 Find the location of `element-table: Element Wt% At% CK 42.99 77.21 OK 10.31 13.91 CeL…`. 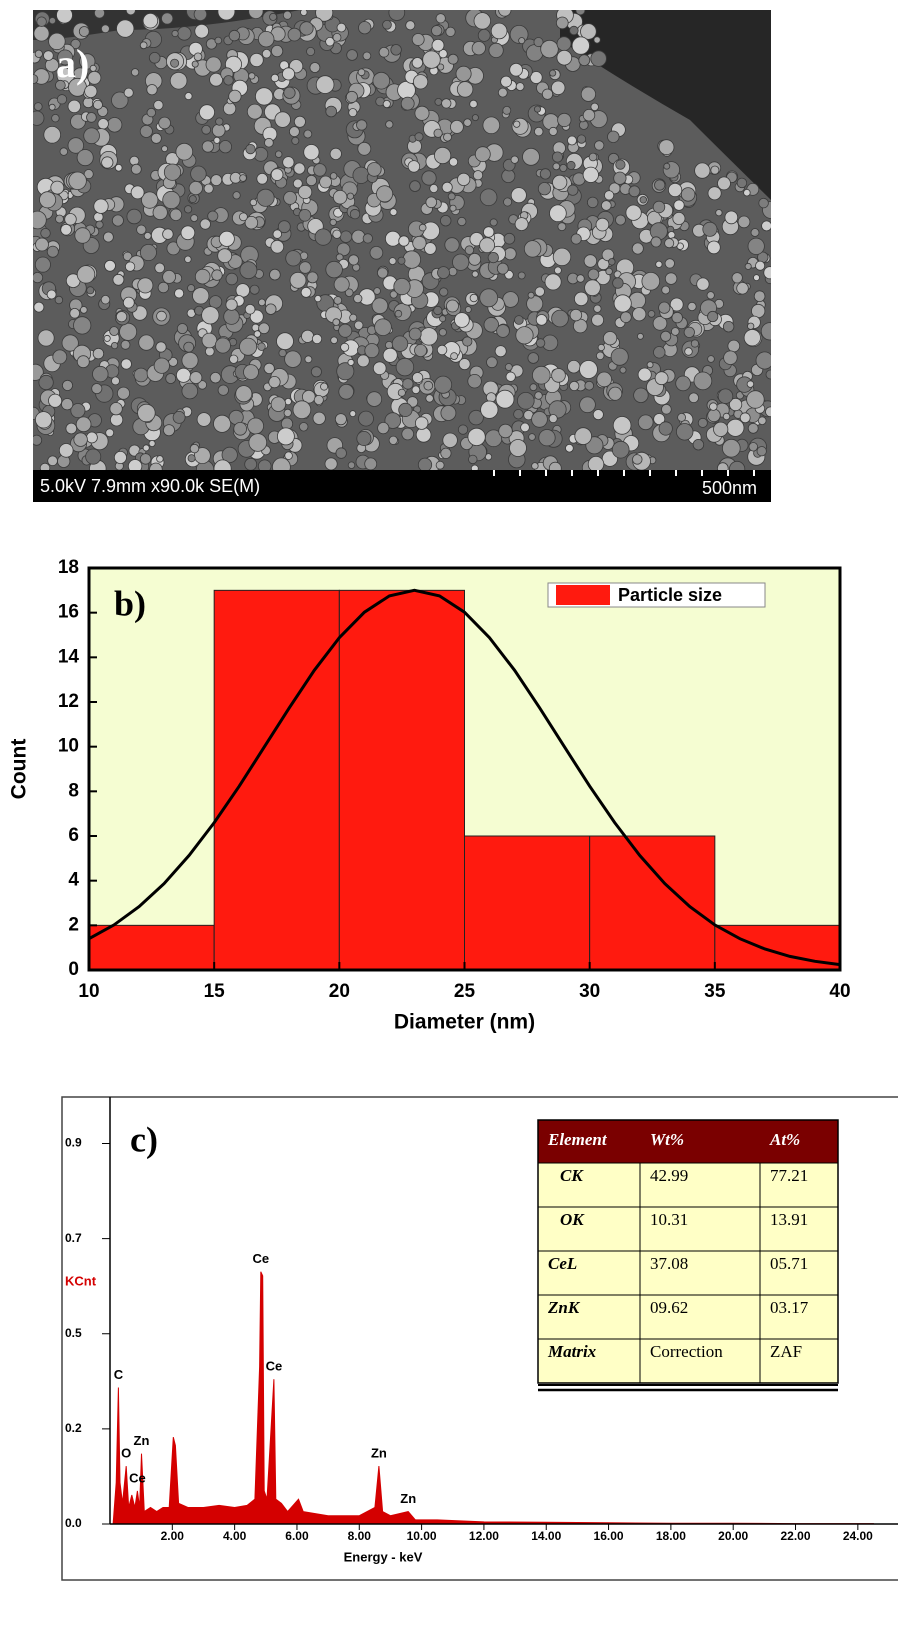

element-table: Element Wt% At% CK 42.99 77.21 OK 10.31 13.91 CeL… is located at coordinates (688, 1255).